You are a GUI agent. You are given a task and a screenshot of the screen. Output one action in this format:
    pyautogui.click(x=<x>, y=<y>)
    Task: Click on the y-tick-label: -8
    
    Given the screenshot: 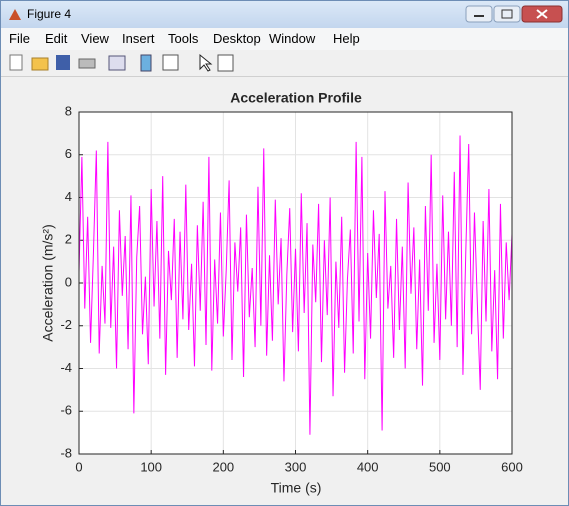 What is the action you would take?
    pyautogui.click(x=66, y=452)
    